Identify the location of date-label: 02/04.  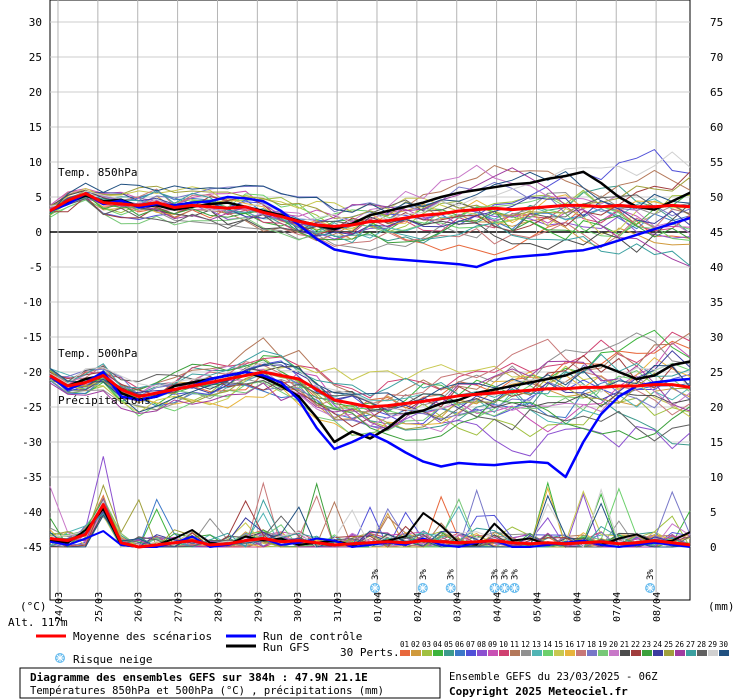
(418, 607).